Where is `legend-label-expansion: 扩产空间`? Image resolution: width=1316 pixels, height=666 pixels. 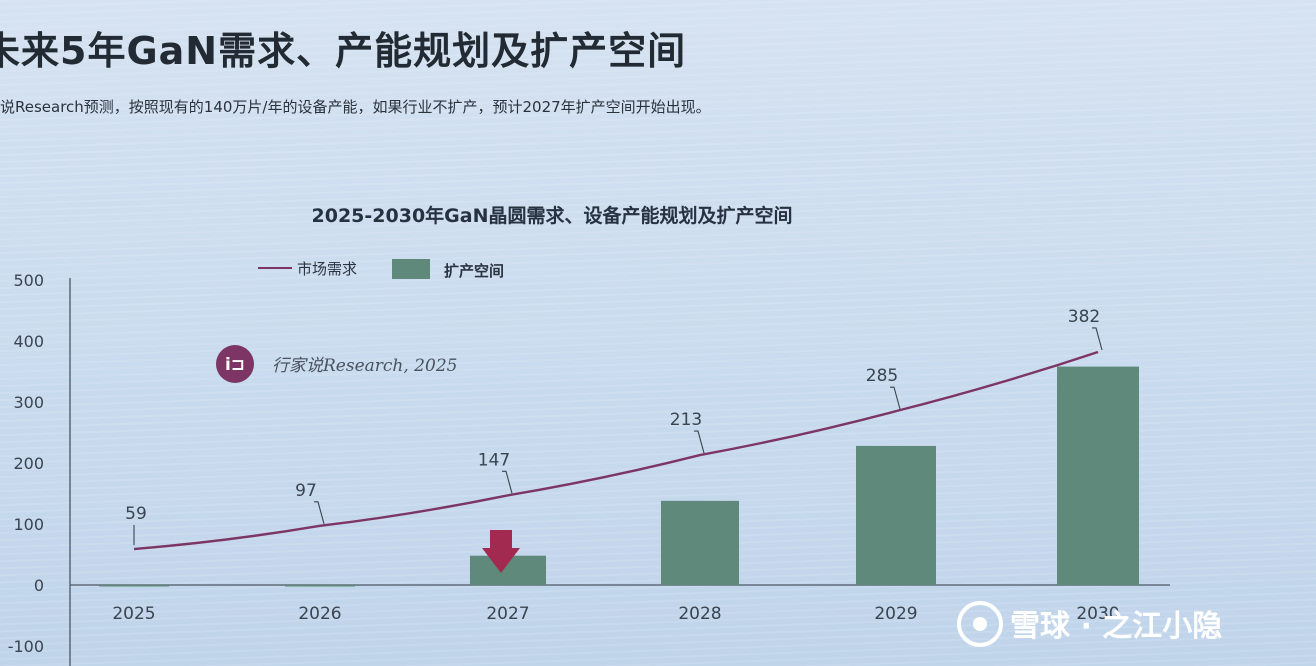
legend-label-expansion: 扩产空间 is located at coordinates (474, 271).